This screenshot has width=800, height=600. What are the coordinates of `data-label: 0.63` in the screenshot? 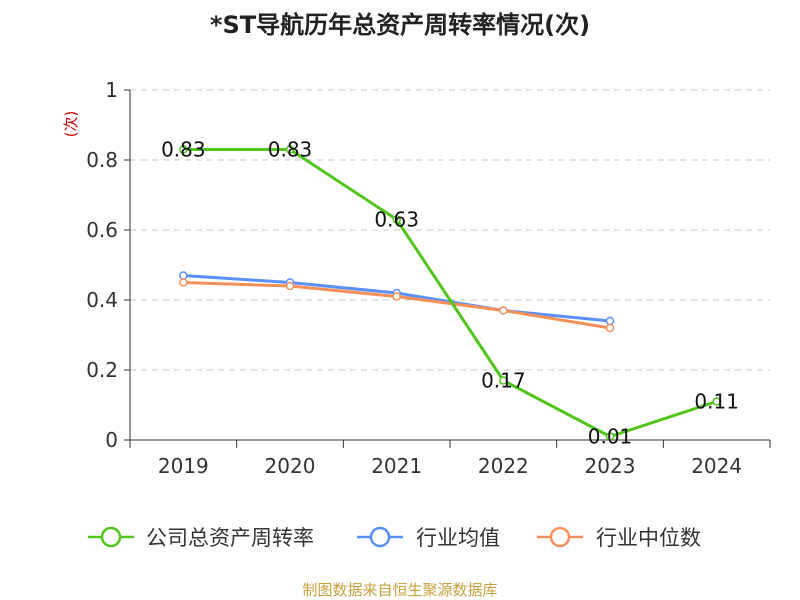 It's located at (396, 220).